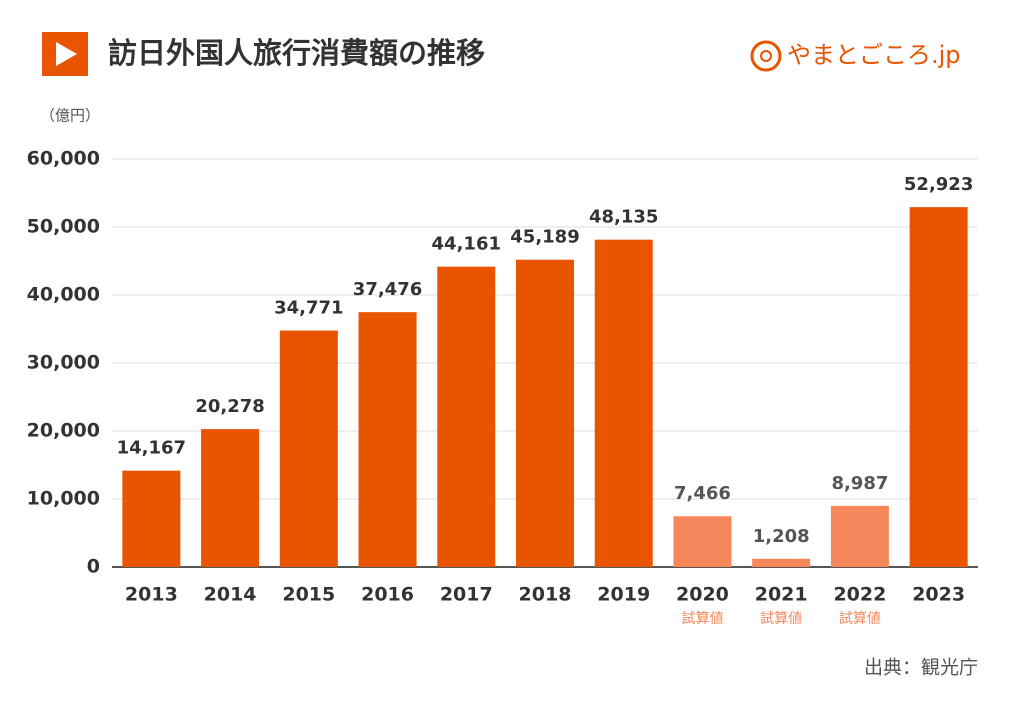  What do you see at coordinates (63, 431) in the screenshot?
I see `y-tick-label: 20,000` at bounding box center [63, 431].